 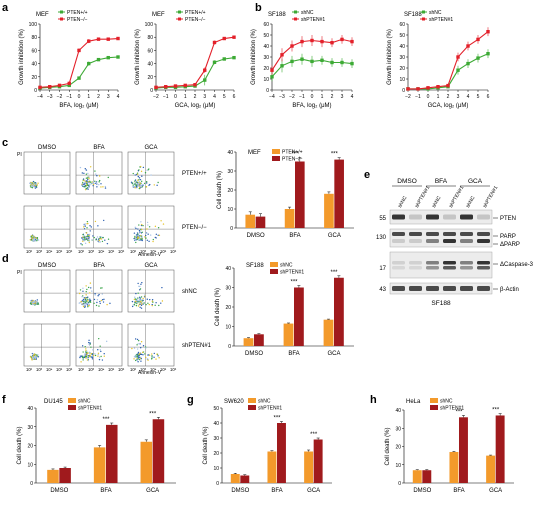 What do you see at coordinates (81, 251) in the screenshot?
I see `flow-x-tick: 10²` at bounding box center [81, 251].